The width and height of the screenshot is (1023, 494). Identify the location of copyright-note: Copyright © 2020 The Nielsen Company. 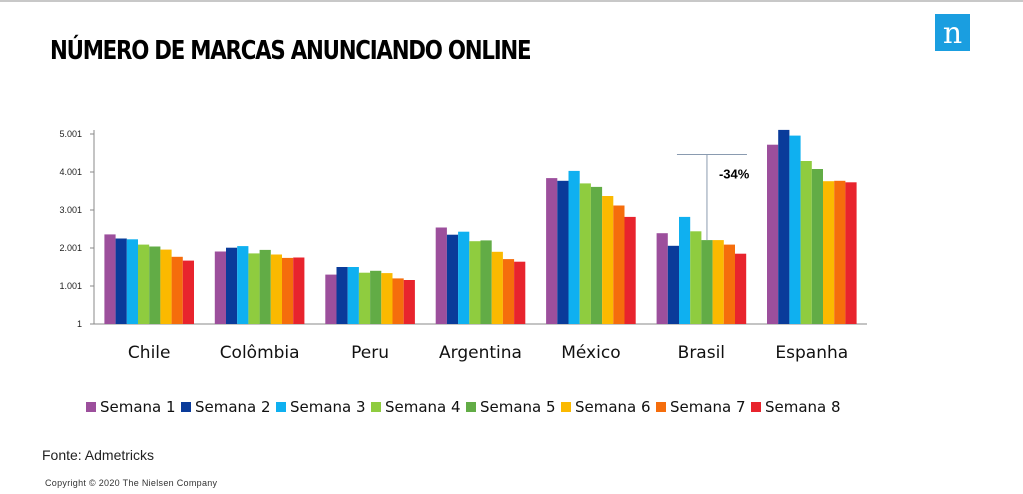
(131, 483).